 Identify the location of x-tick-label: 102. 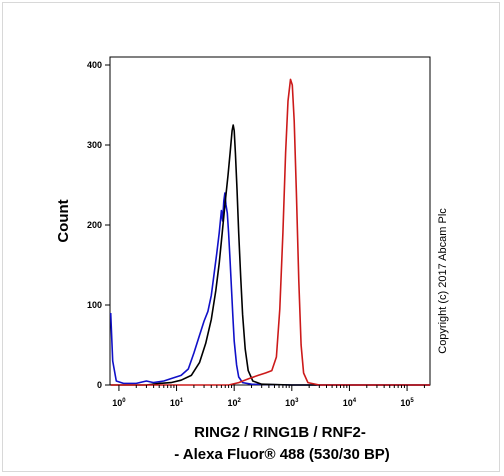
(235, 403).